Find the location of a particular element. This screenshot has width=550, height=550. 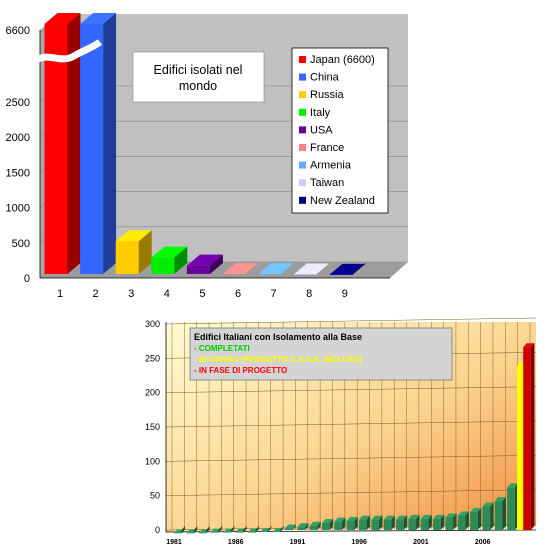

chart2-legend-item: - IN CORSO (PROGETTO C.A.S.E. INCLUSO) is located at coordinates (278, 359).